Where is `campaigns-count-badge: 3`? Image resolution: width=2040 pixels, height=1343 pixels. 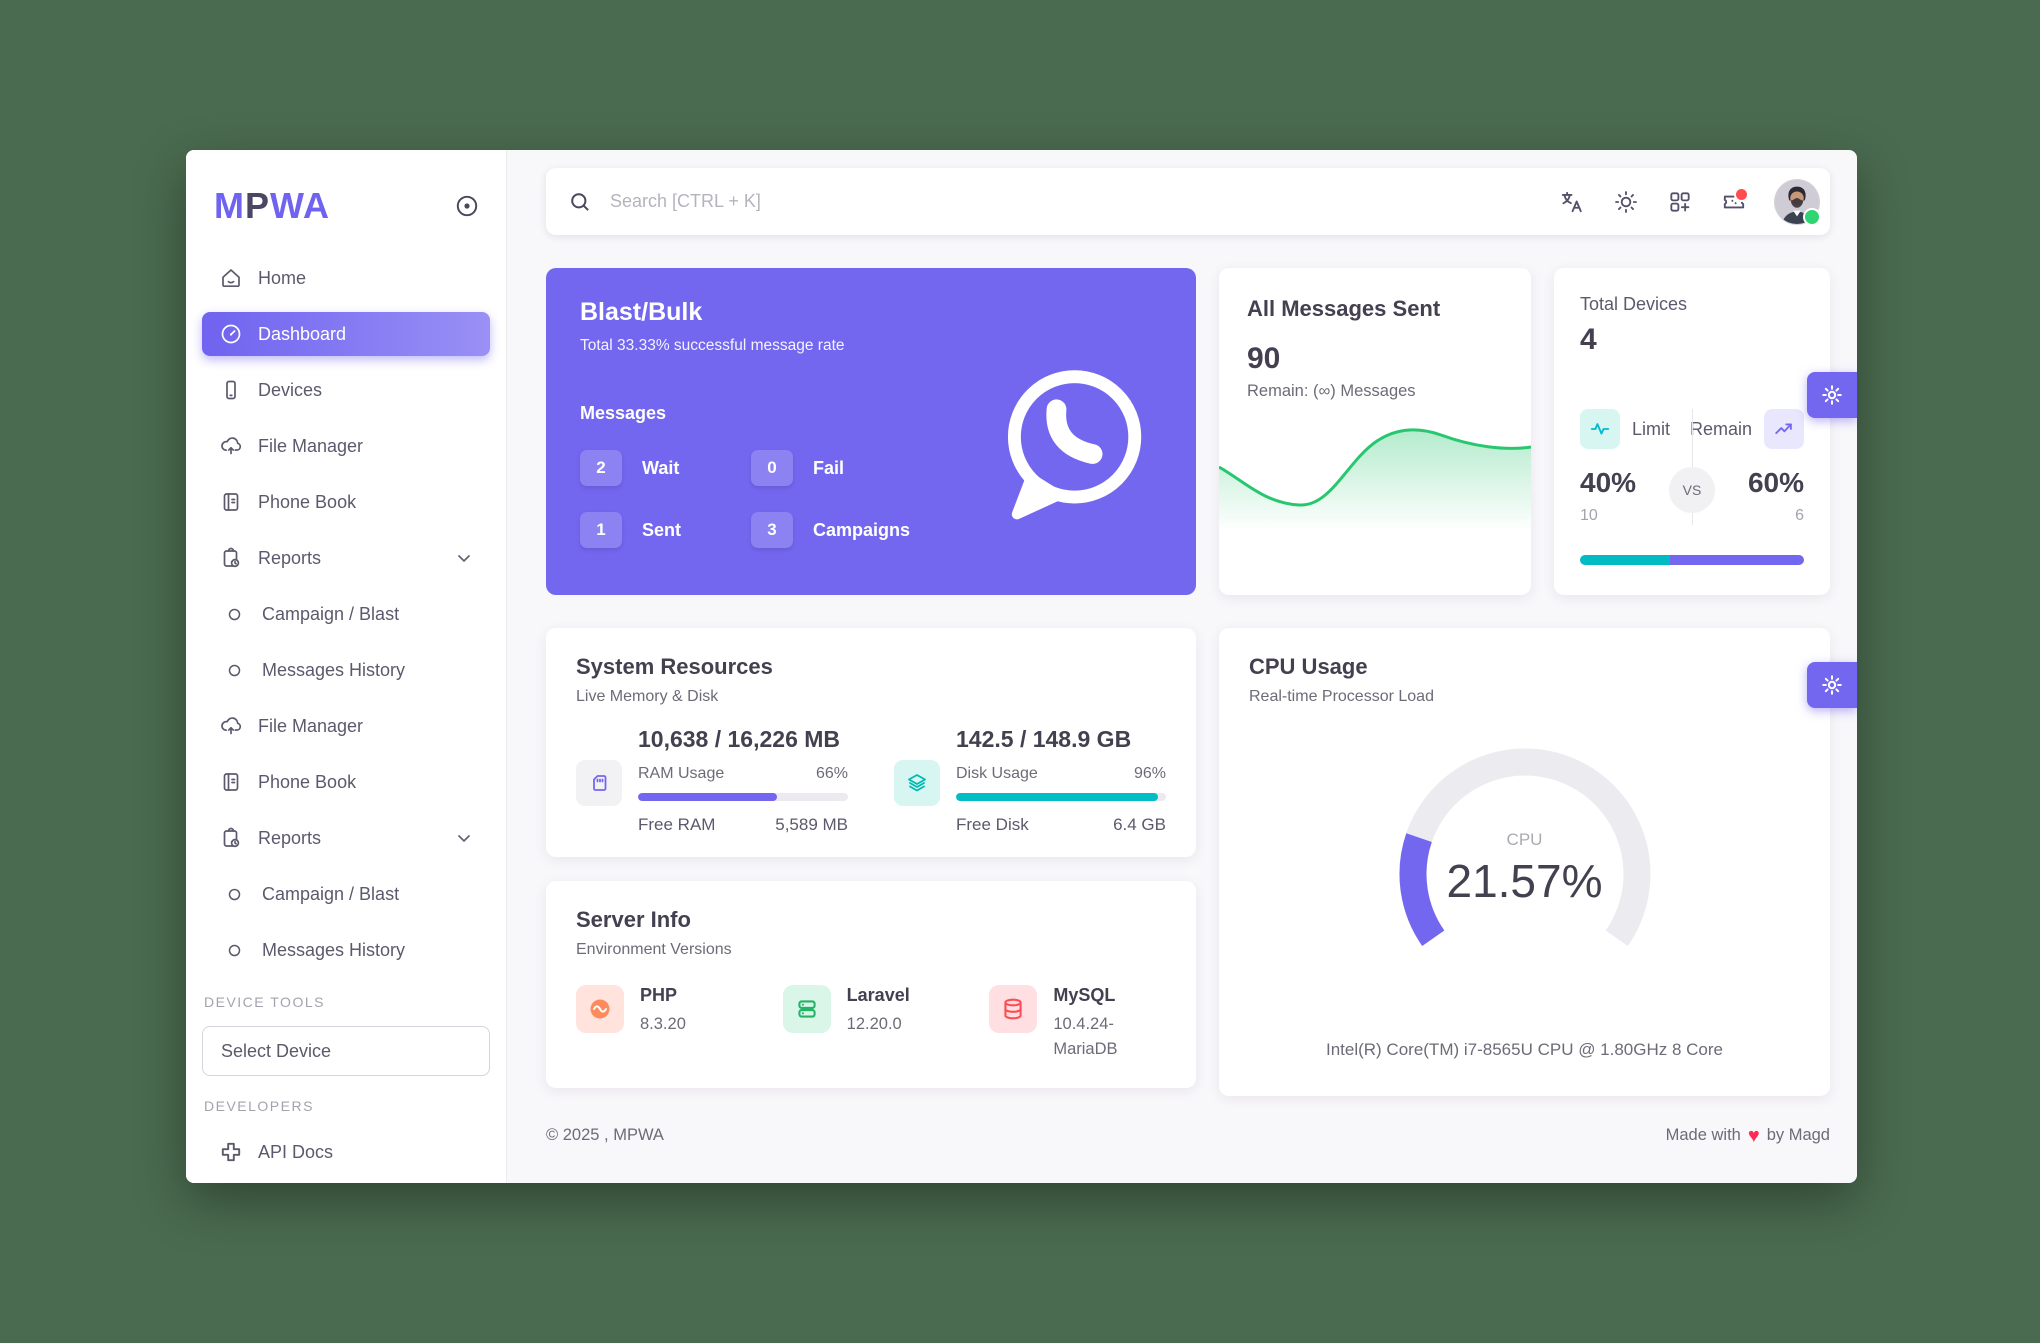
campaigns-count-badge: 3 is located at coordinates (772, 530).